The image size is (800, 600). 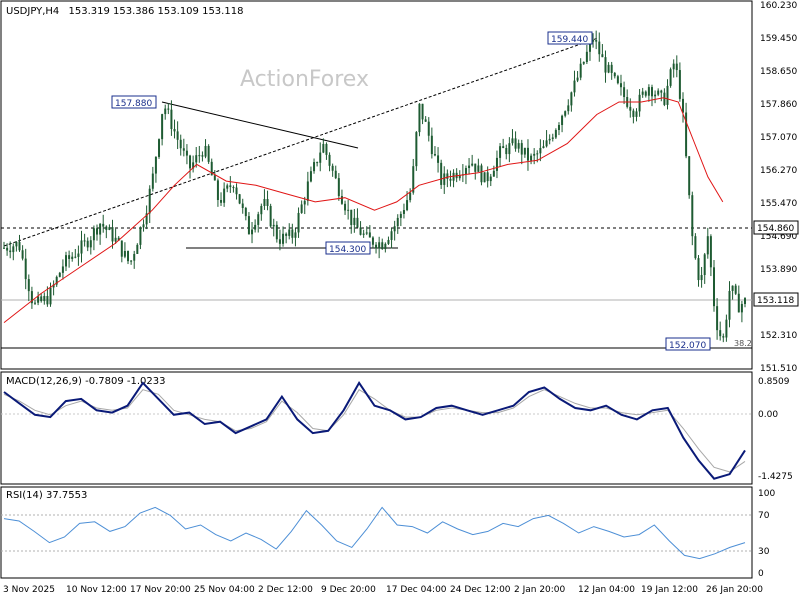 What do you see at coordinates (304, 79) in the screenshot?
I see `watermark: ActionForex` at bounding box center [304, 79].